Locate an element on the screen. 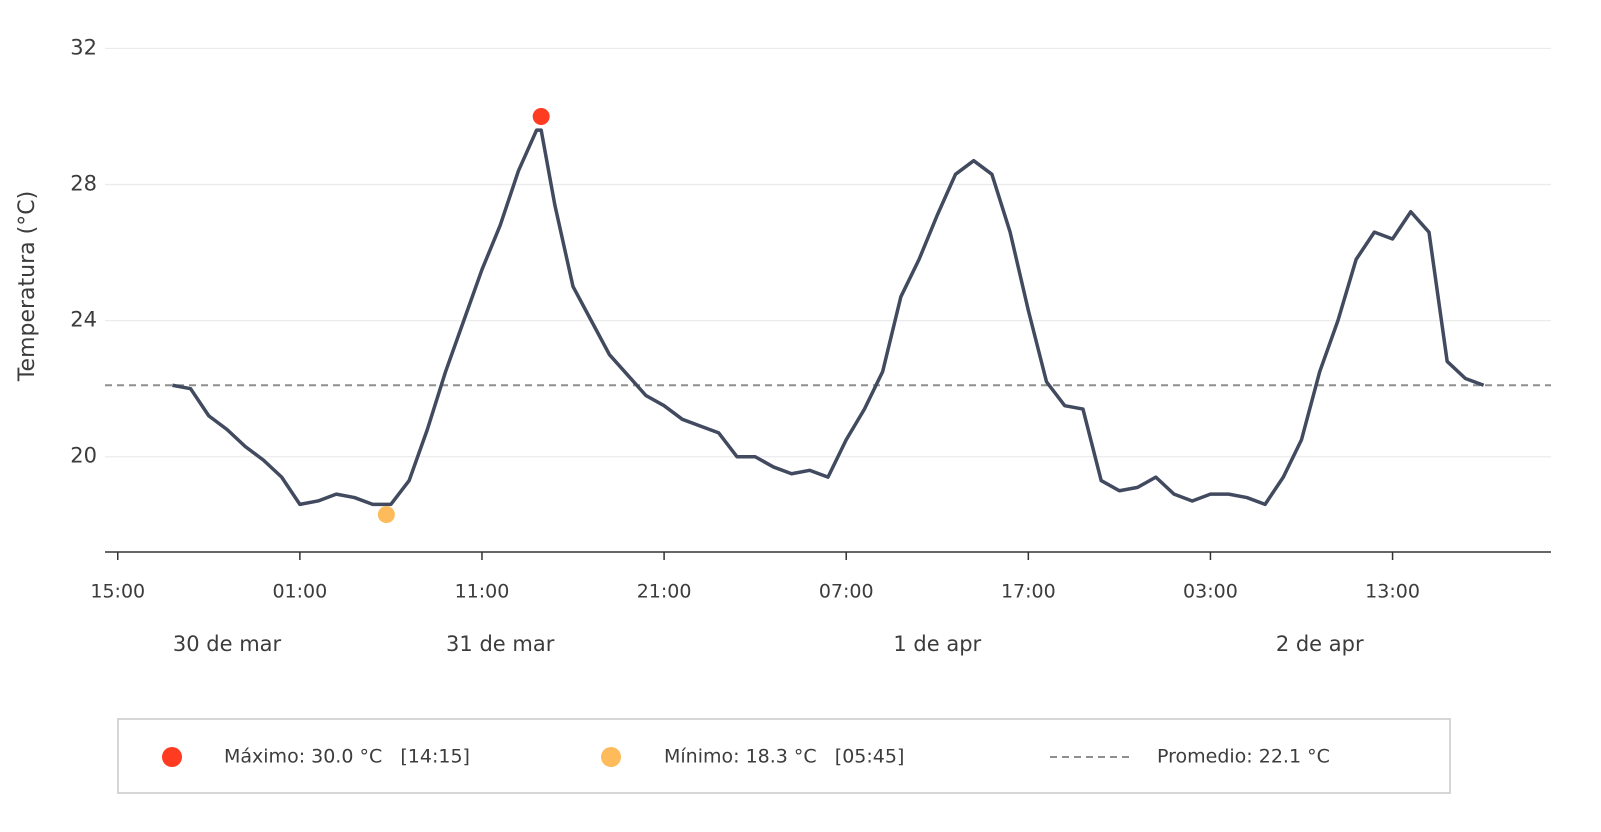  min-marker is located at coordinates (386, 515).